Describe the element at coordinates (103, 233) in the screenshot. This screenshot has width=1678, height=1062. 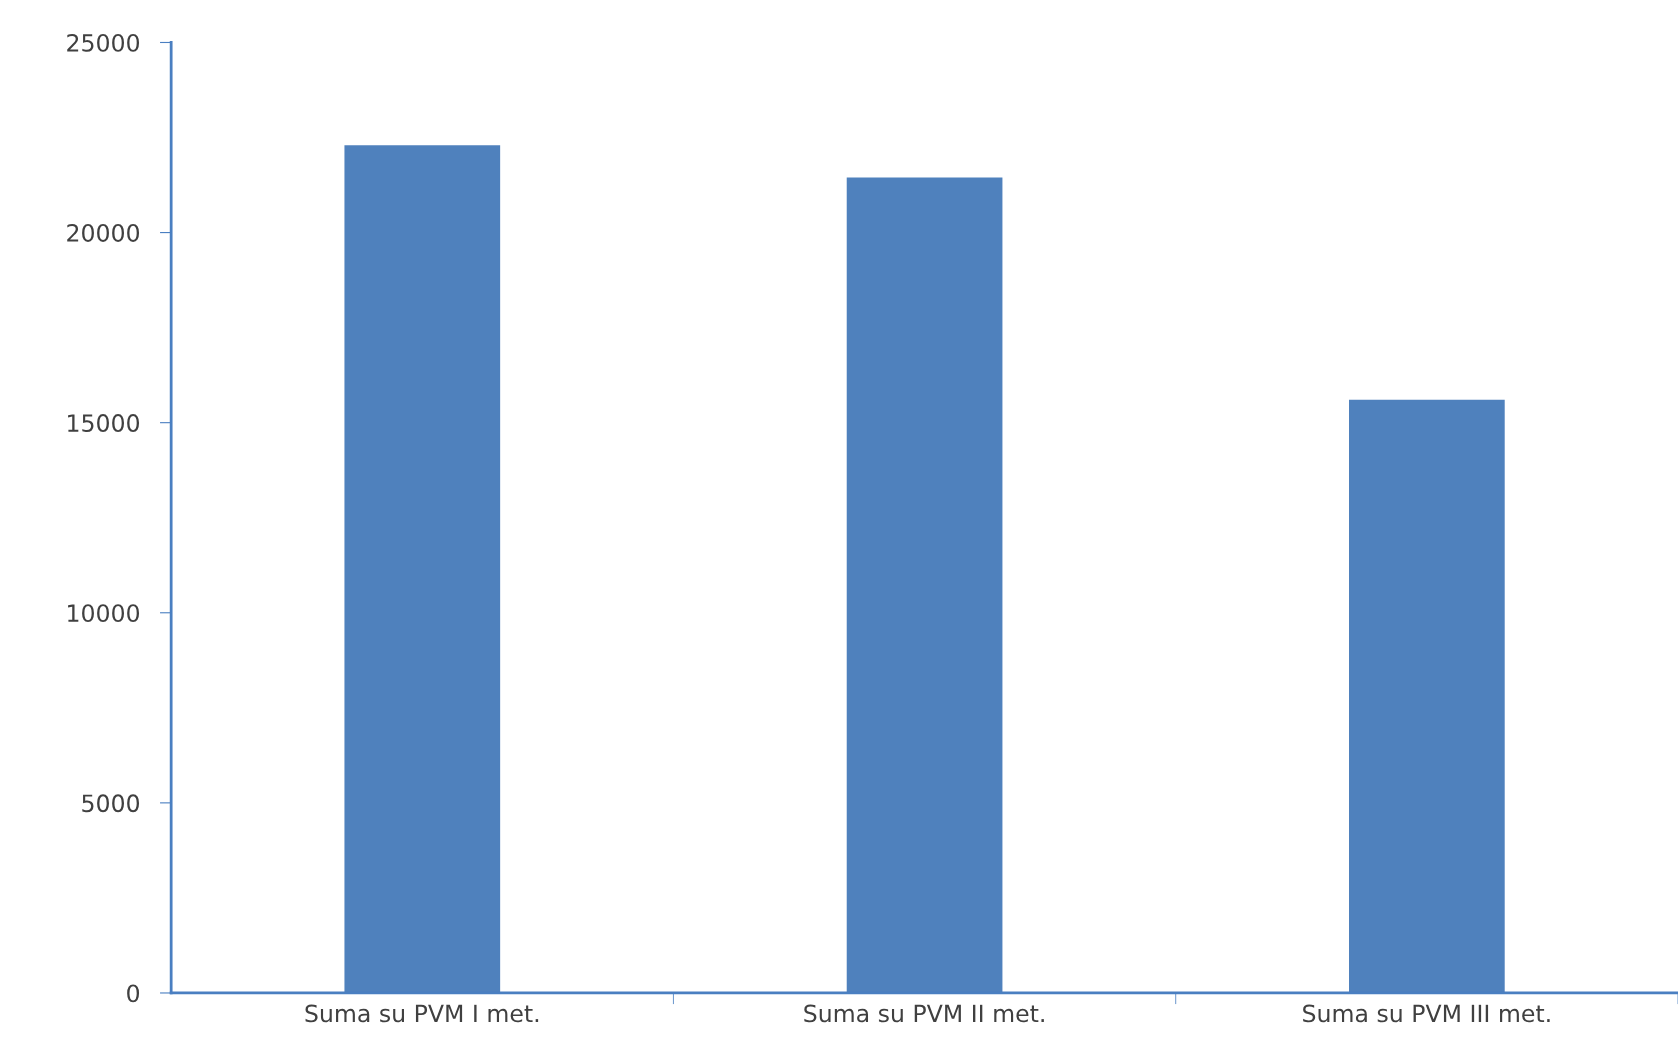
I see `y-tick-label: 20000` at that location.